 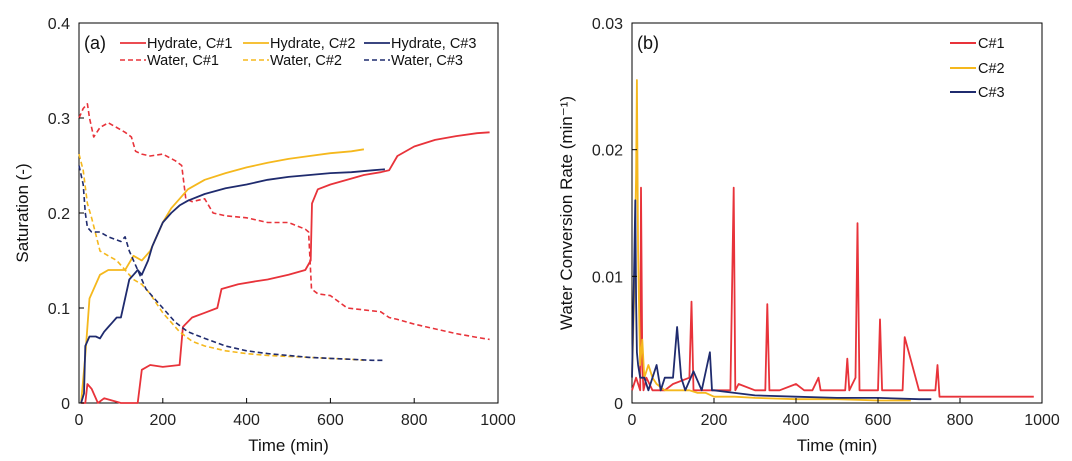 I want to click on legend-b-c3: C#3, so click(x=977, y=93).